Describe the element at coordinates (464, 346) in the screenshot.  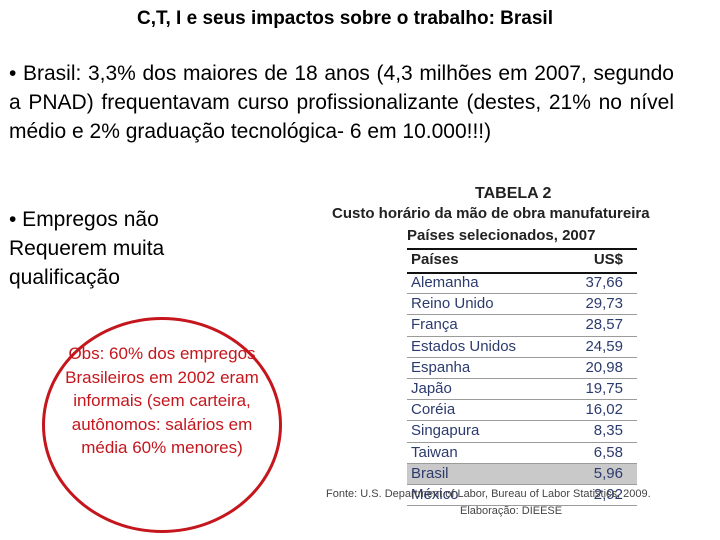
I see `row-country: Estados Unidos` at that location.